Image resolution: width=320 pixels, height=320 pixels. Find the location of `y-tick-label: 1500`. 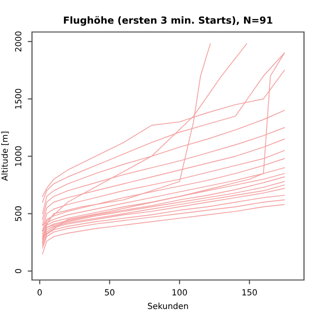

y-tick-label: 1500 is located at coordinates (18, 98).